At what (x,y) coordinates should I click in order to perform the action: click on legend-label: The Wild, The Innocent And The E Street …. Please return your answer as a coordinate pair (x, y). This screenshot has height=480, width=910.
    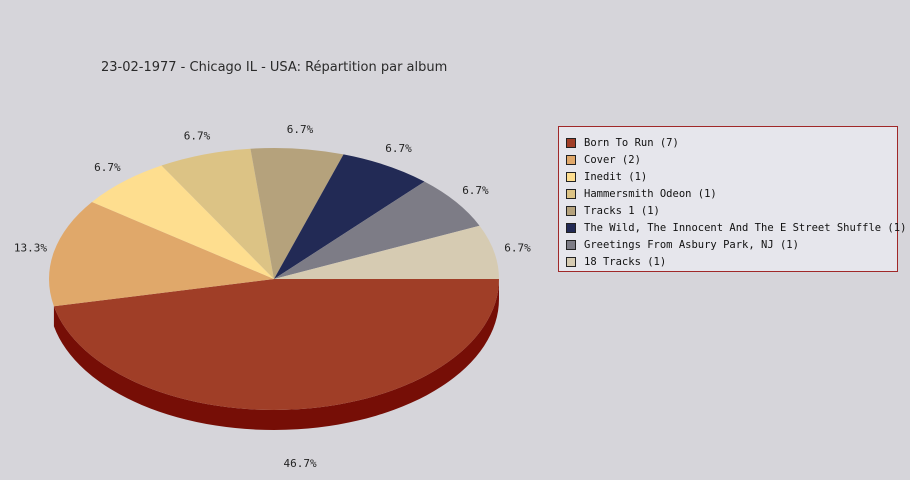
    Looking at the image, I should click on (745, 227).